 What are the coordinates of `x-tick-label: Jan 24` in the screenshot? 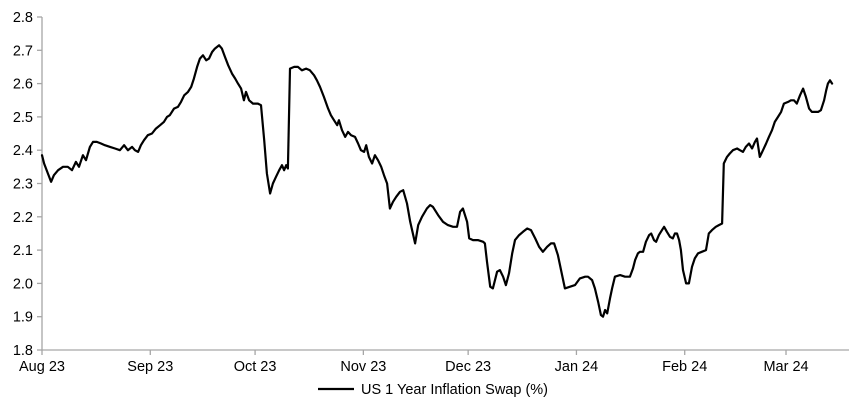 It's located at (577, 367).